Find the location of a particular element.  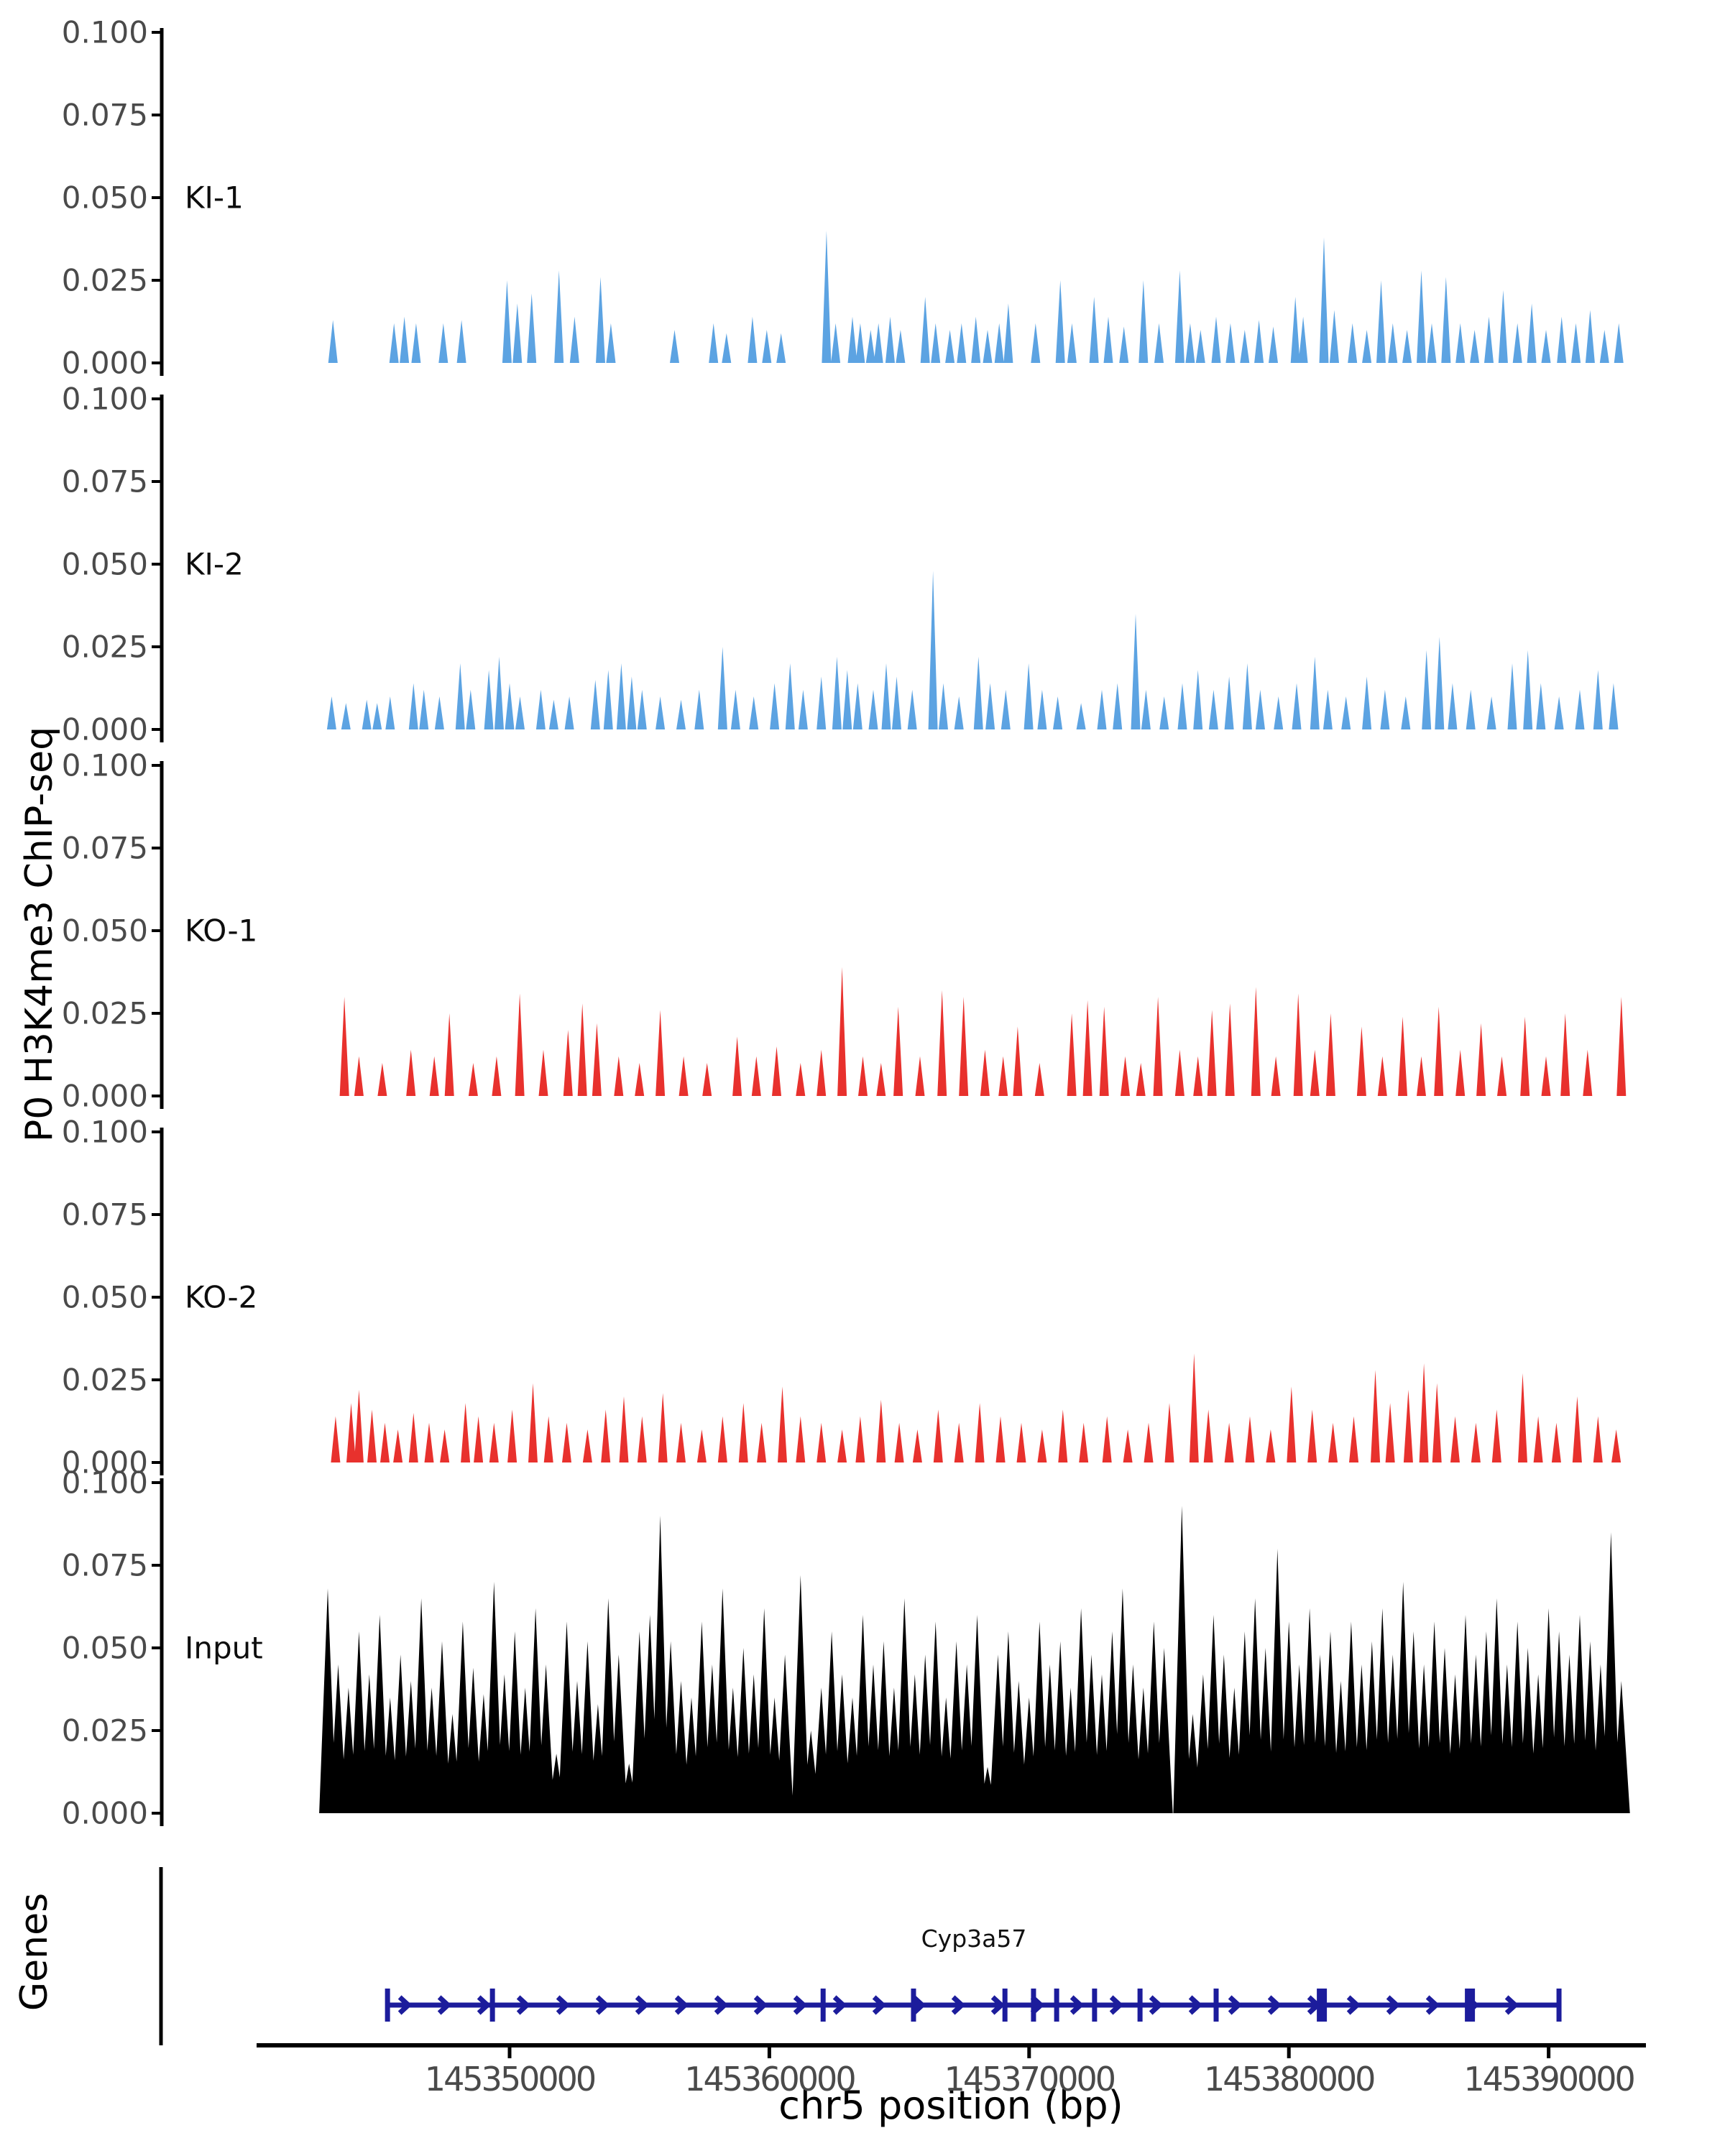

exon-bars is located at coordinates (973, 2005).